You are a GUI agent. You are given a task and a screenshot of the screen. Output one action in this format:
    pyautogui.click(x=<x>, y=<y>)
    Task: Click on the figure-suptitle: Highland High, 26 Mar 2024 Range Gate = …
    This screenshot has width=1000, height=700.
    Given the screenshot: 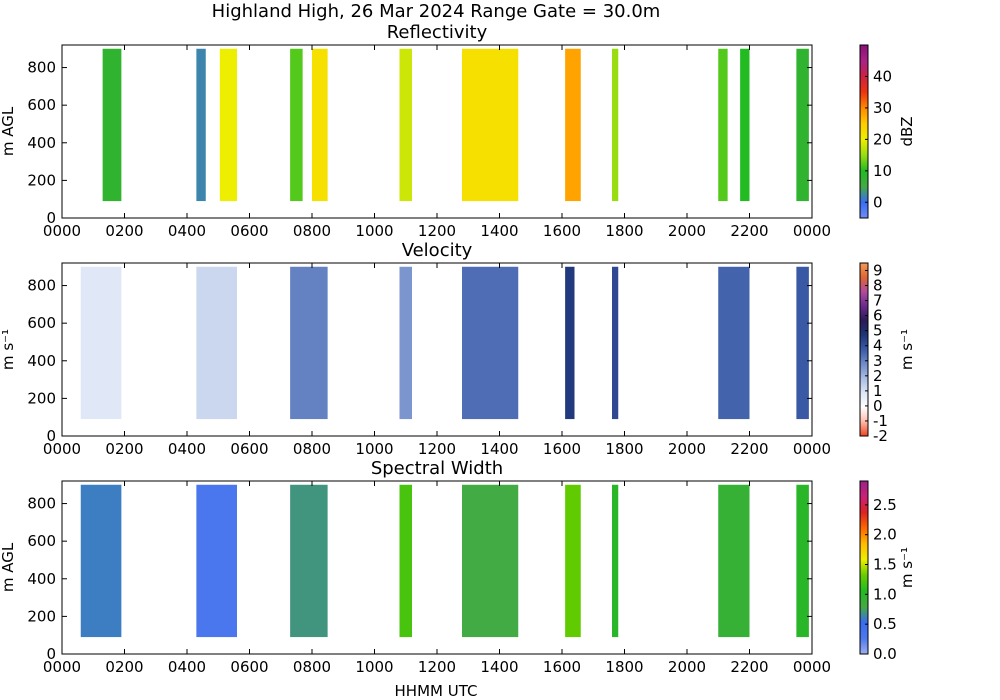 What is the action you would take?
    pyautogui.click(x=436, y=11)
    